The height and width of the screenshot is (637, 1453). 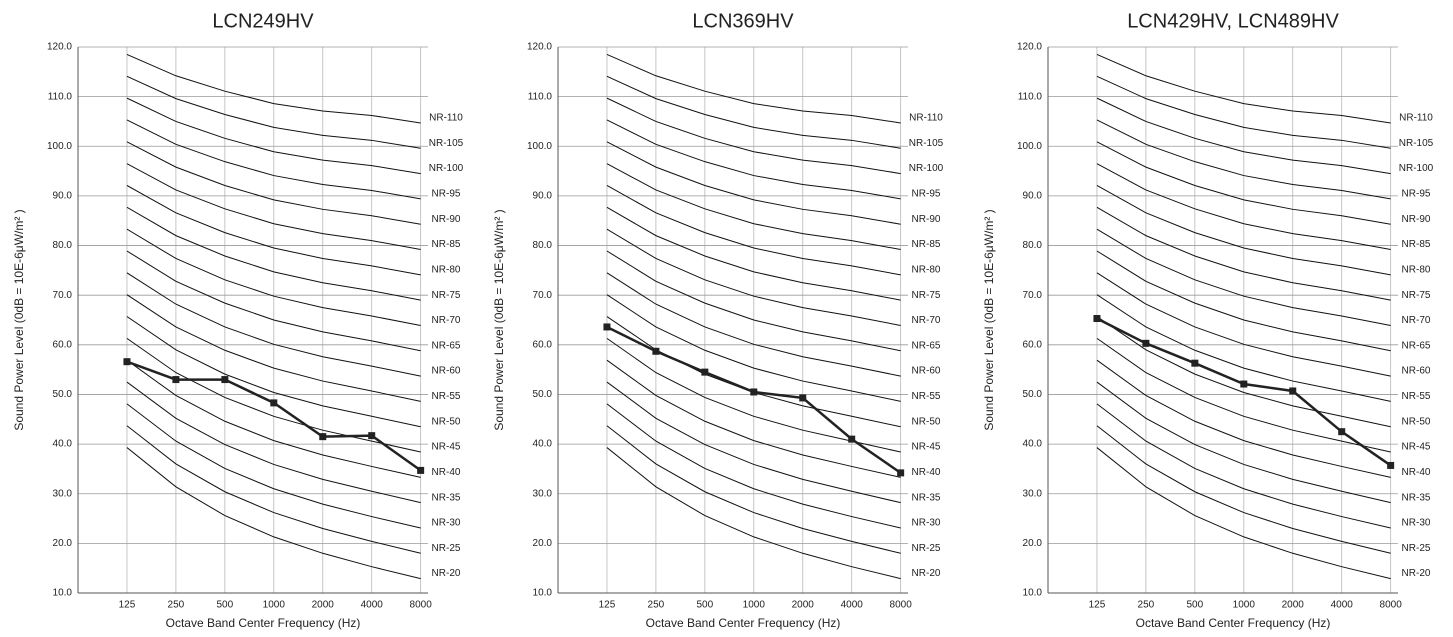 What do you see at coordinates (1033, 344) in the screenshot?
I see `y-tick-label: 60.0` at bounding box center [1033, 344].